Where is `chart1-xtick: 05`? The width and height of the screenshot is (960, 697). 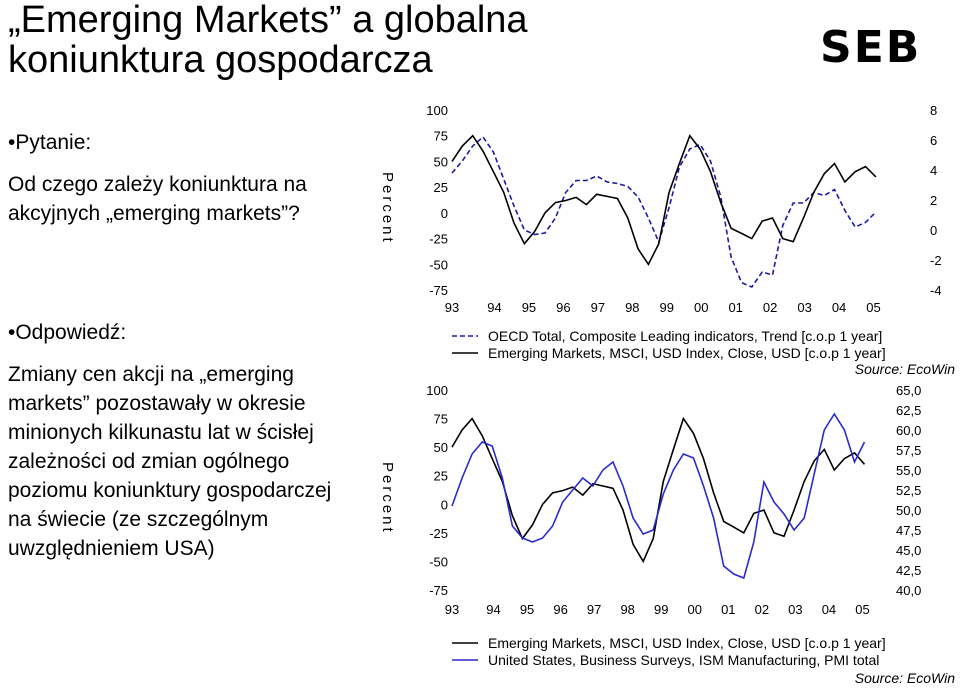
chart1-xtick: 05 is located at coordinates (873, 307).